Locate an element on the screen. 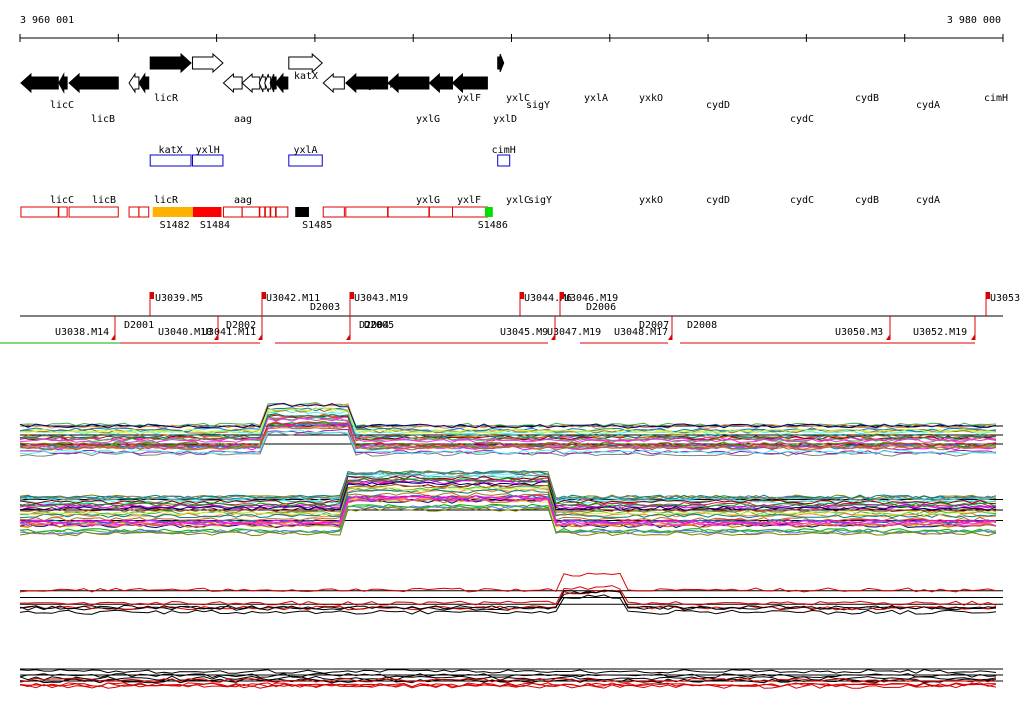  feature-label-U3046: U3046.M19 is located at coordinates (591, 298).